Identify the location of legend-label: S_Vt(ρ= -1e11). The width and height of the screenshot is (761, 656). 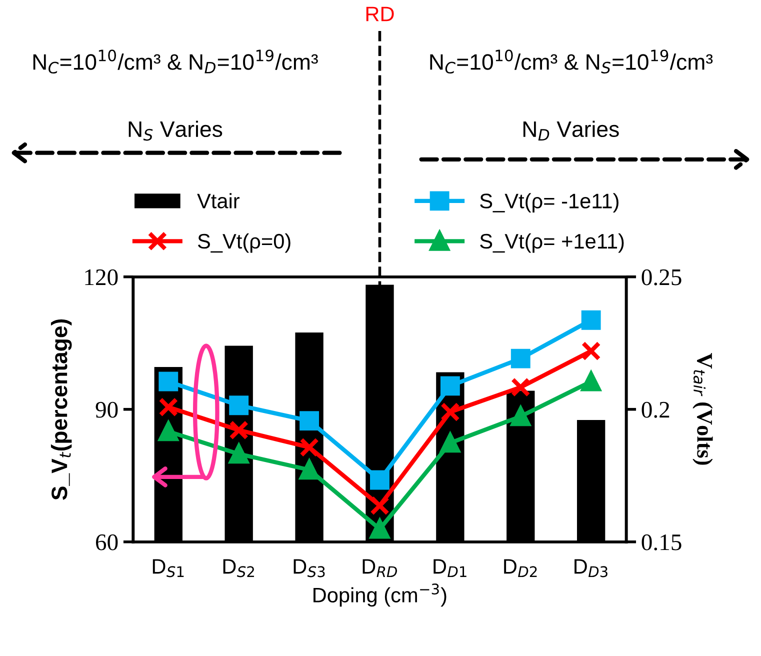
(549, 203).